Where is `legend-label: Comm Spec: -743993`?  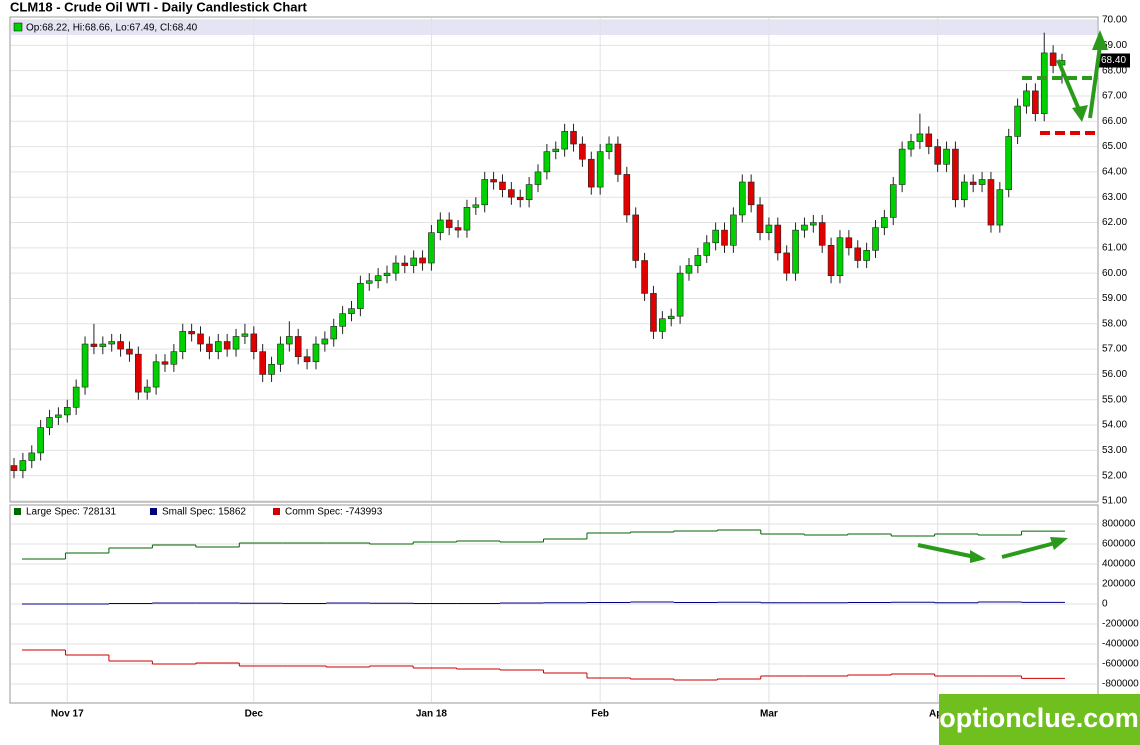
legend-label: Comm Spec: -743993 is located at coordinates (334, 512).